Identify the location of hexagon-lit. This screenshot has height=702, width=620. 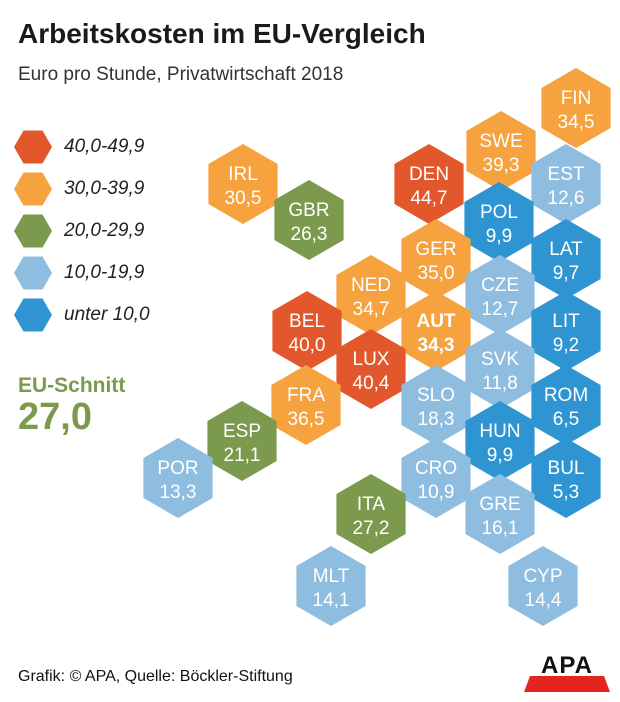
(566, 331).